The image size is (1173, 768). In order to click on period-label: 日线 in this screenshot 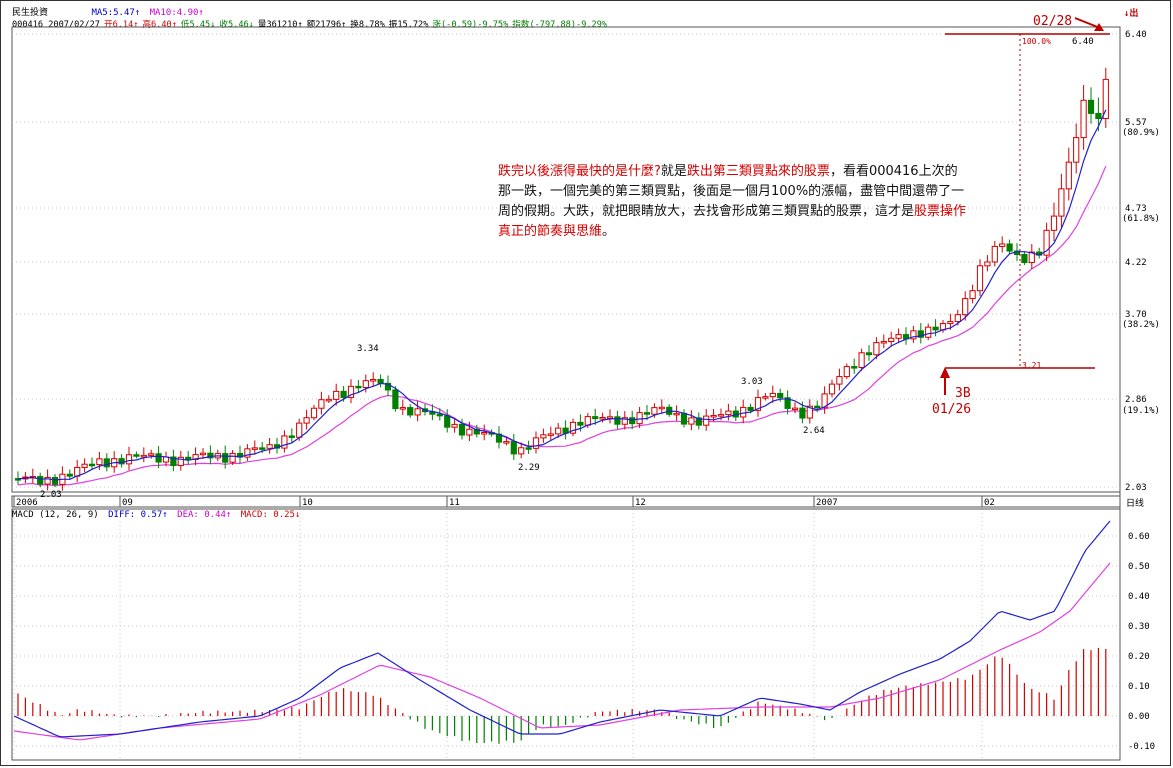, I will do `click(1135, 503)`.